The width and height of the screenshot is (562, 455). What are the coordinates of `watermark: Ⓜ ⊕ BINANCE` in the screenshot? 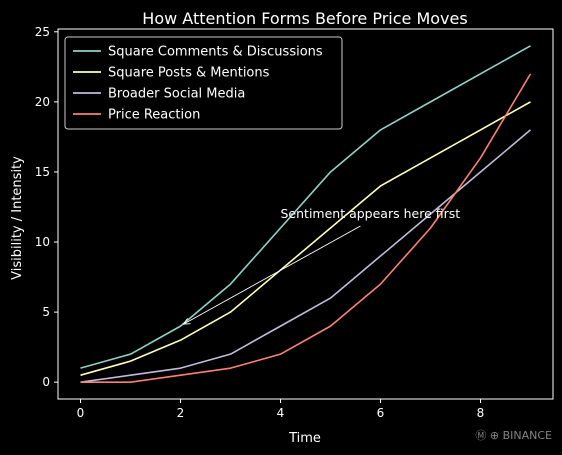 It's located at (513, 435).